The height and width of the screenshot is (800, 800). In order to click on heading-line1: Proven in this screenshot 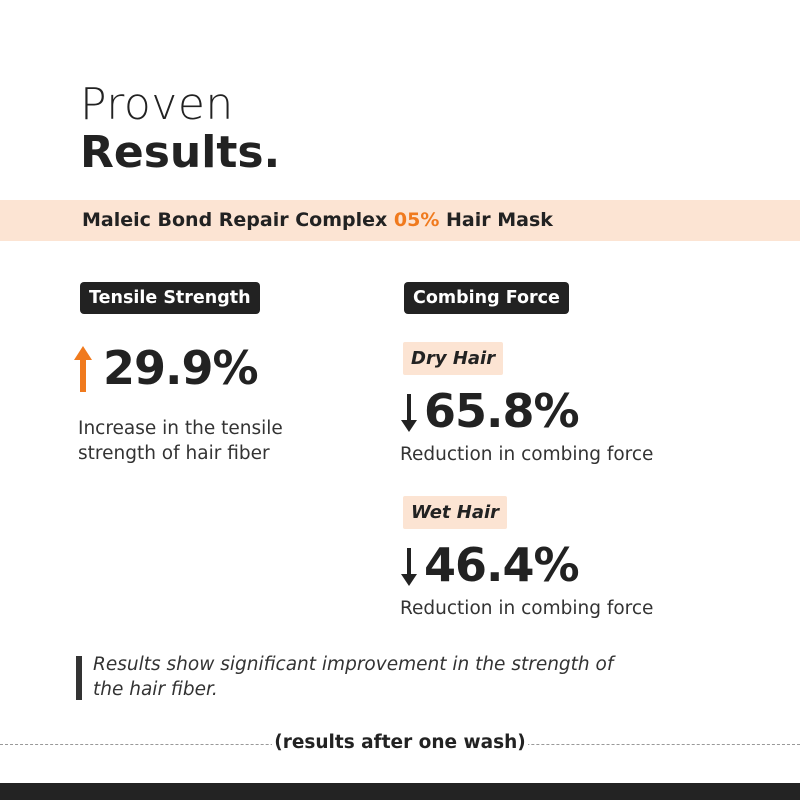, I will do `click(157, 104)`.